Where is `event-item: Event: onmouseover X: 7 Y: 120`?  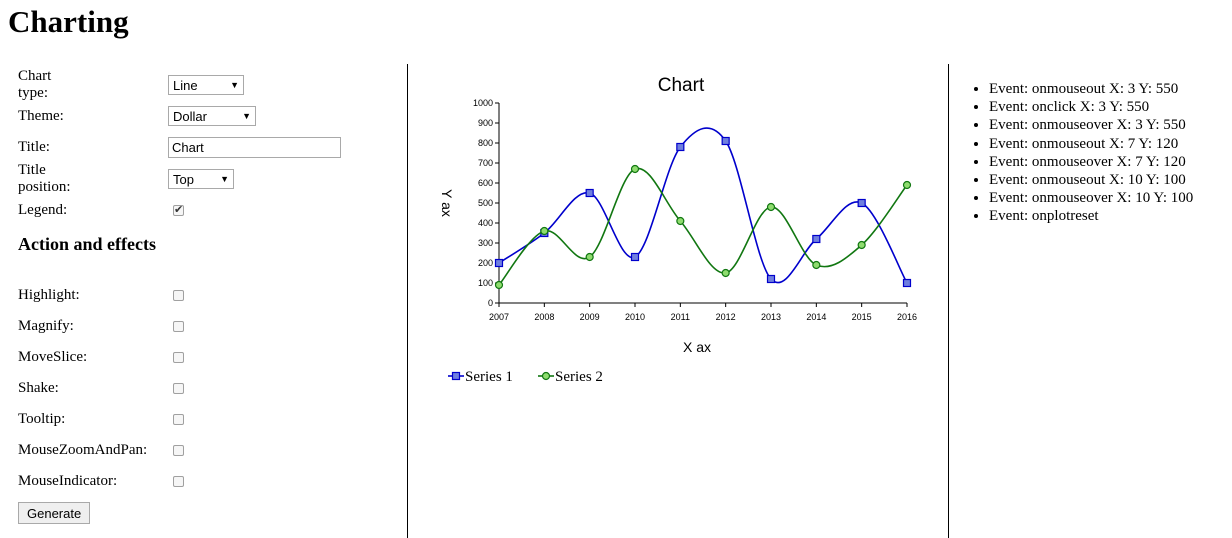 event-item: Event: onmouseover X: 7 Y: 120 is located at coordinates (1091, 162).